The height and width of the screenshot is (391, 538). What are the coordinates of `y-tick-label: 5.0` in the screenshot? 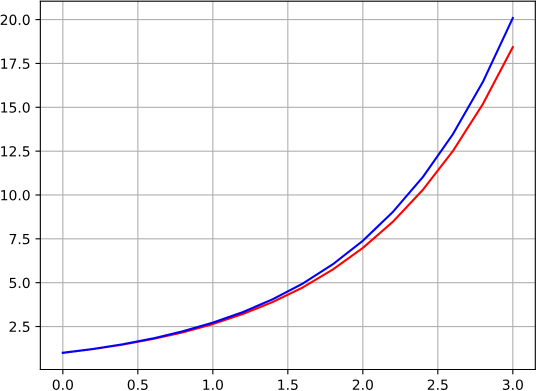 It's located at (20, 283).